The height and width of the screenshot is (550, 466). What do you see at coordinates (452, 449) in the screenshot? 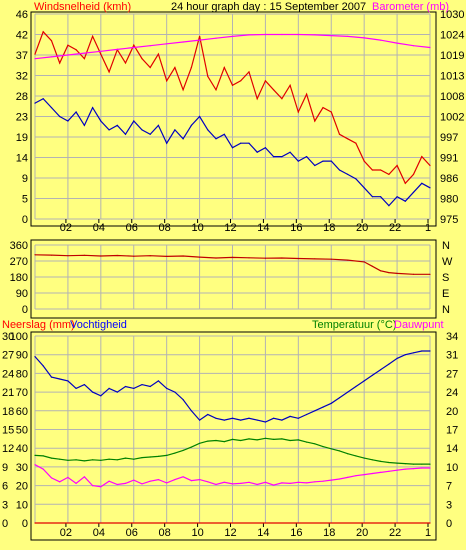
I see `temperature-y-tick-label-4: 14` at bounding box center [452, 449].